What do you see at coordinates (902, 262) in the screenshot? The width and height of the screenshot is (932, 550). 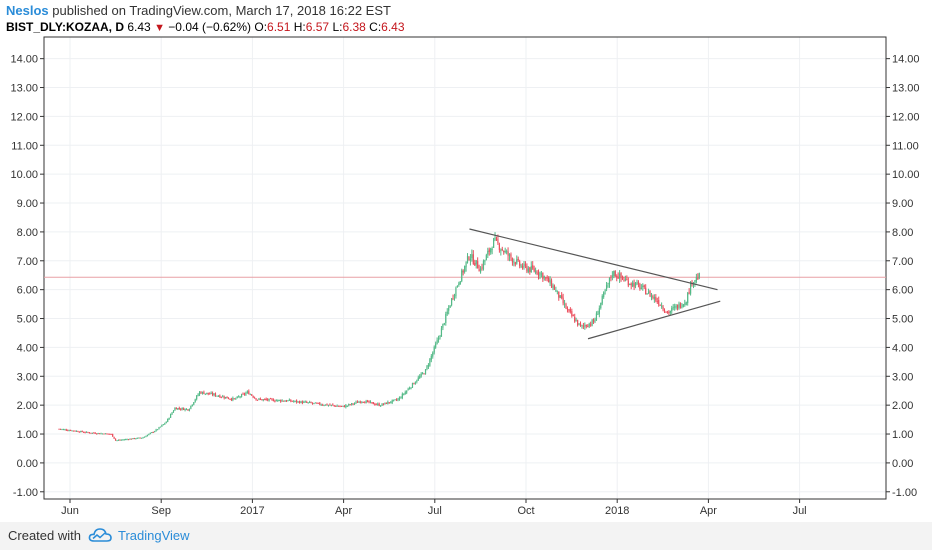 I see `y-tick-label: 7.00` at bounding box center [902, 262].